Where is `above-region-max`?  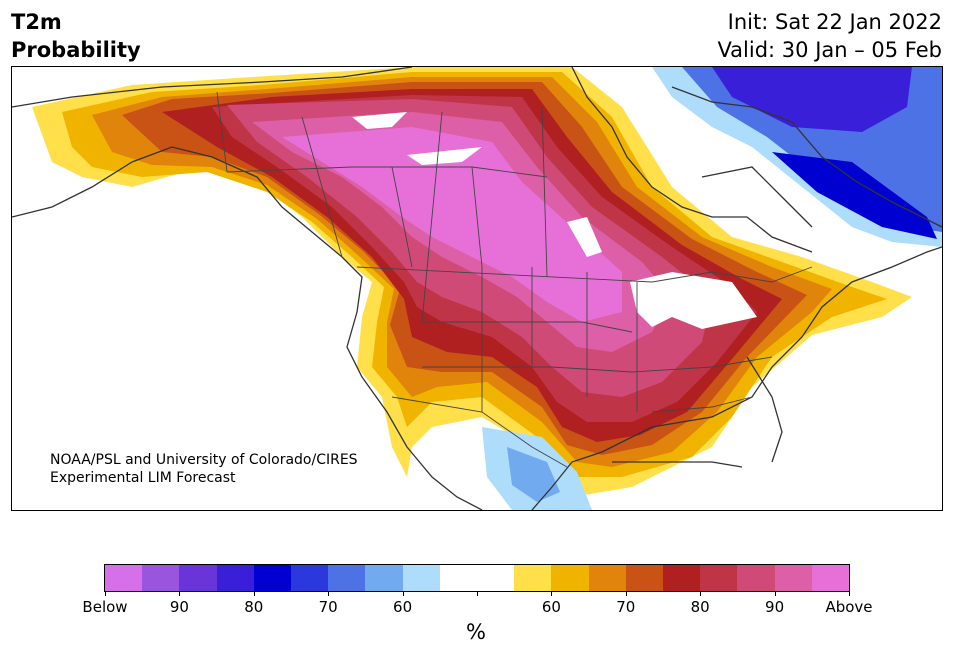 above-region-max is located at coordinates (452, 224).